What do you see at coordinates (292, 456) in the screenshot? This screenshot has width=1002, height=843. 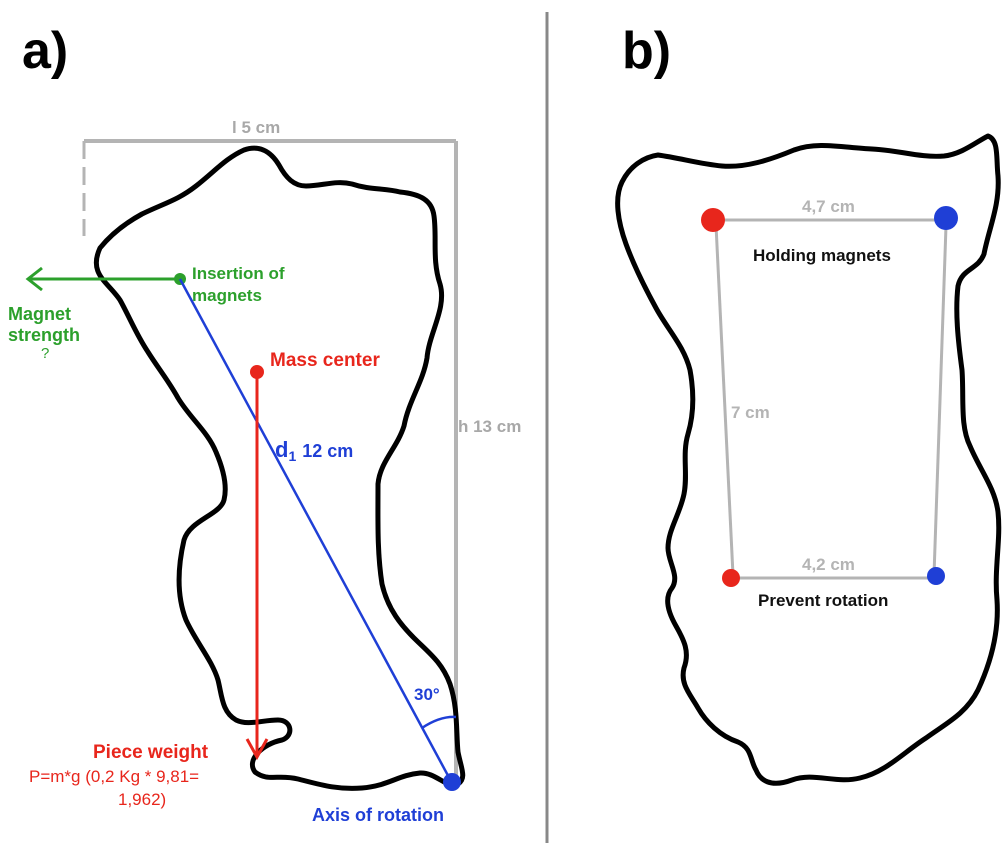 I see `distance-subscript: 1` at bounding box center [292, 456].